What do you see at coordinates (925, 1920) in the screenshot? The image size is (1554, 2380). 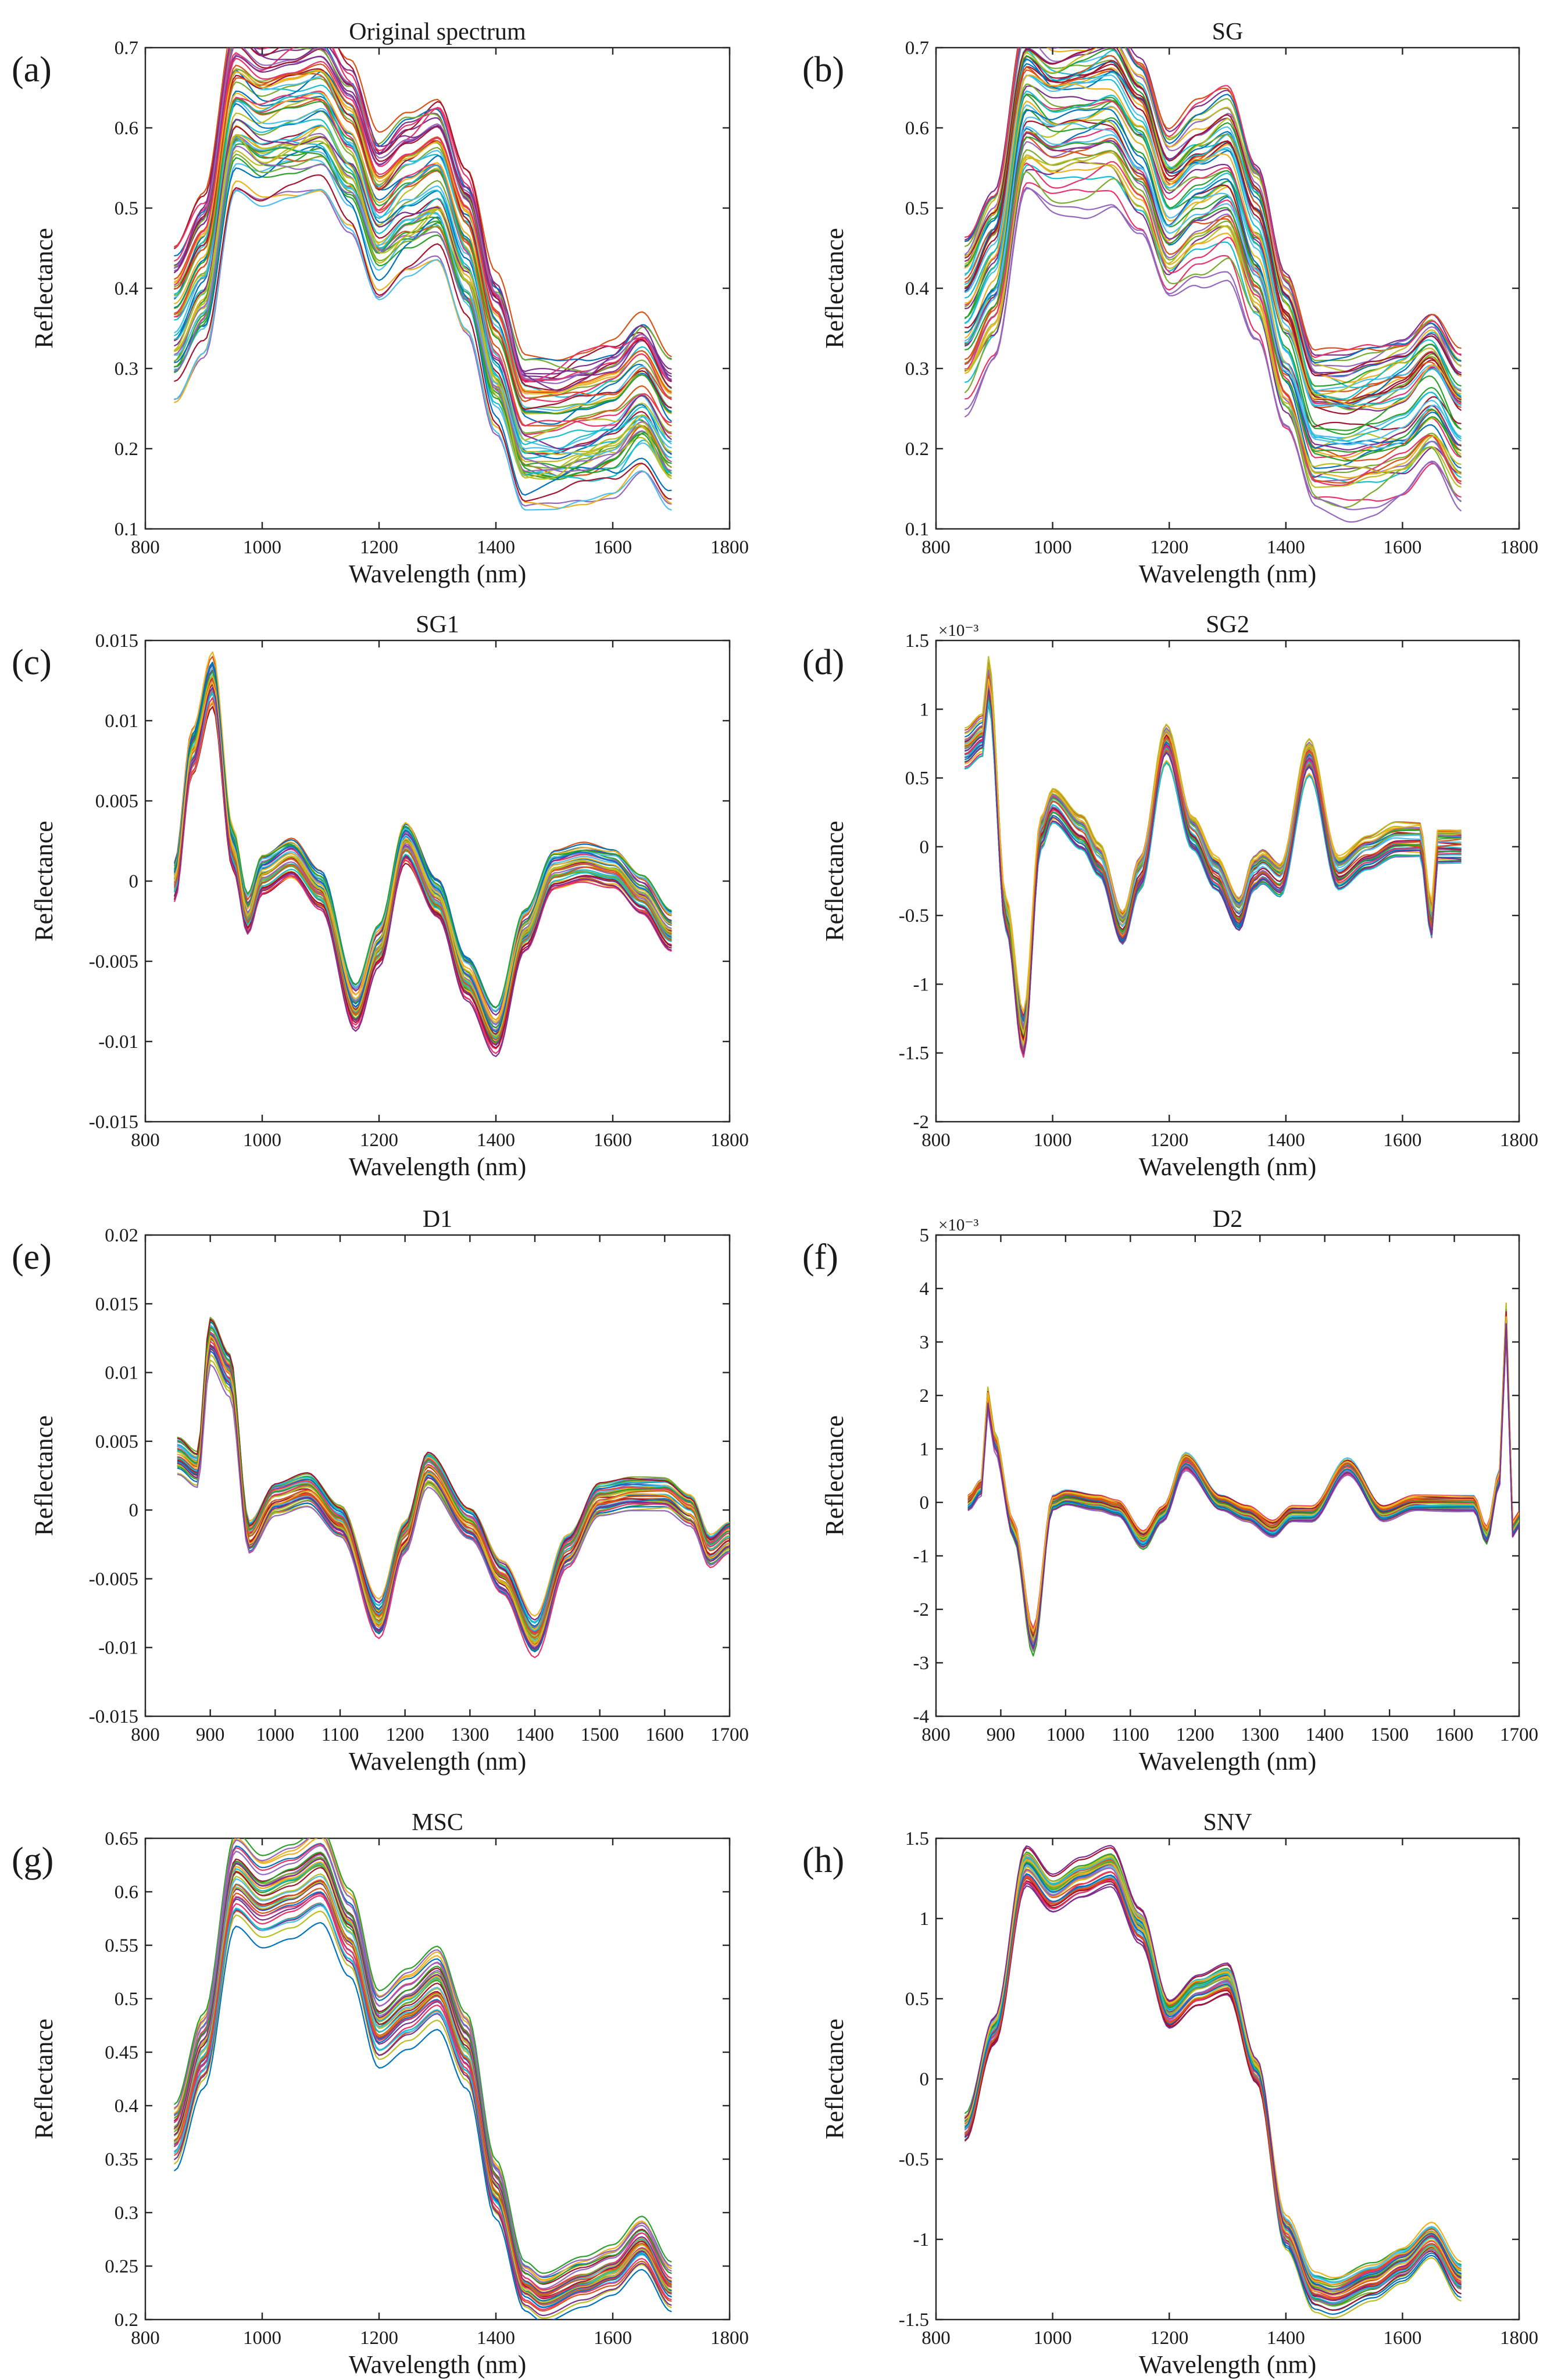 I see `chart-h-y-tick-label: 1` at bounding box center [925, 1920].